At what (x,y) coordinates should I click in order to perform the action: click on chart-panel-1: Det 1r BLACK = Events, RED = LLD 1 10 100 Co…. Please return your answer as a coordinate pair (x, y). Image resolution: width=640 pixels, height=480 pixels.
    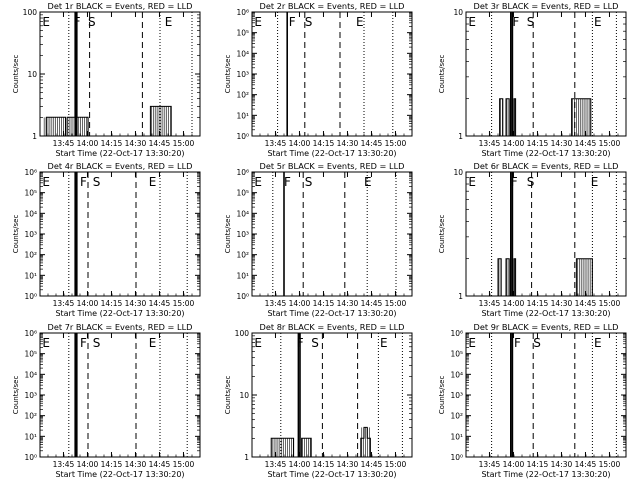
    Looking at the image, I should click on (106, 79).